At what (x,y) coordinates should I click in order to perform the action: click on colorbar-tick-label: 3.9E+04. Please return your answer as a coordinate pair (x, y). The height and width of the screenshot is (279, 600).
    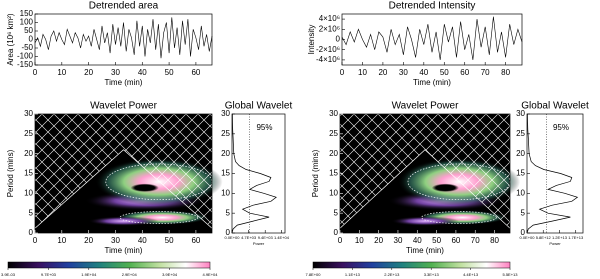
    Looking at the image, I should click on (170, 274).